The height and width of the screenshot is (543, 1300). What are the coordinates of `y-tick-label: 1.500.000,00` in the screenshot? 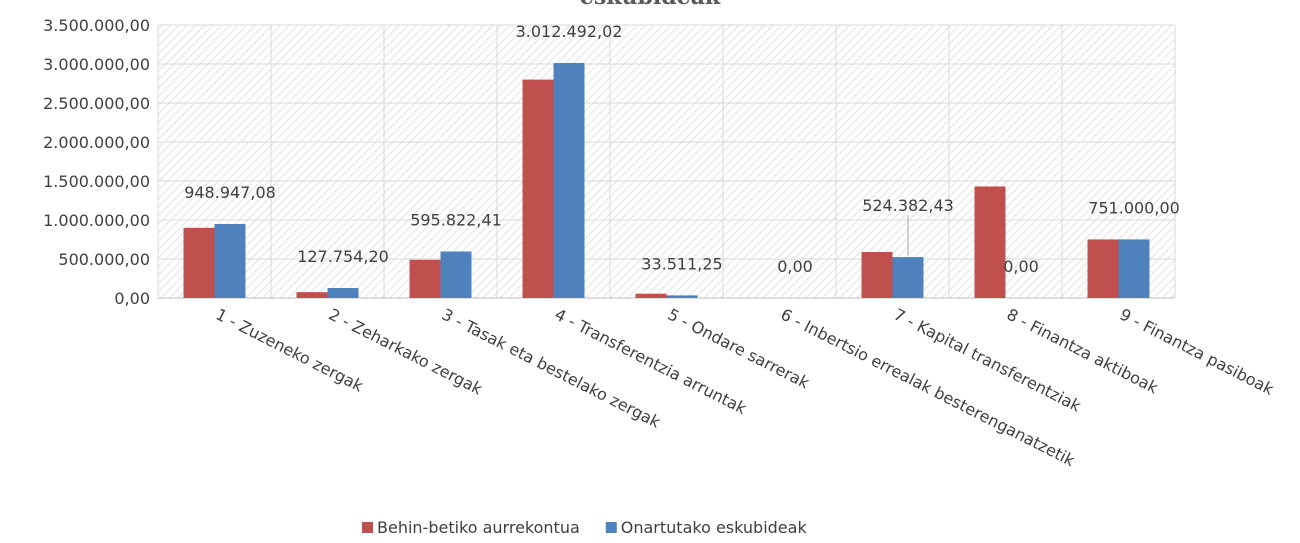 It's located at (96, 181).